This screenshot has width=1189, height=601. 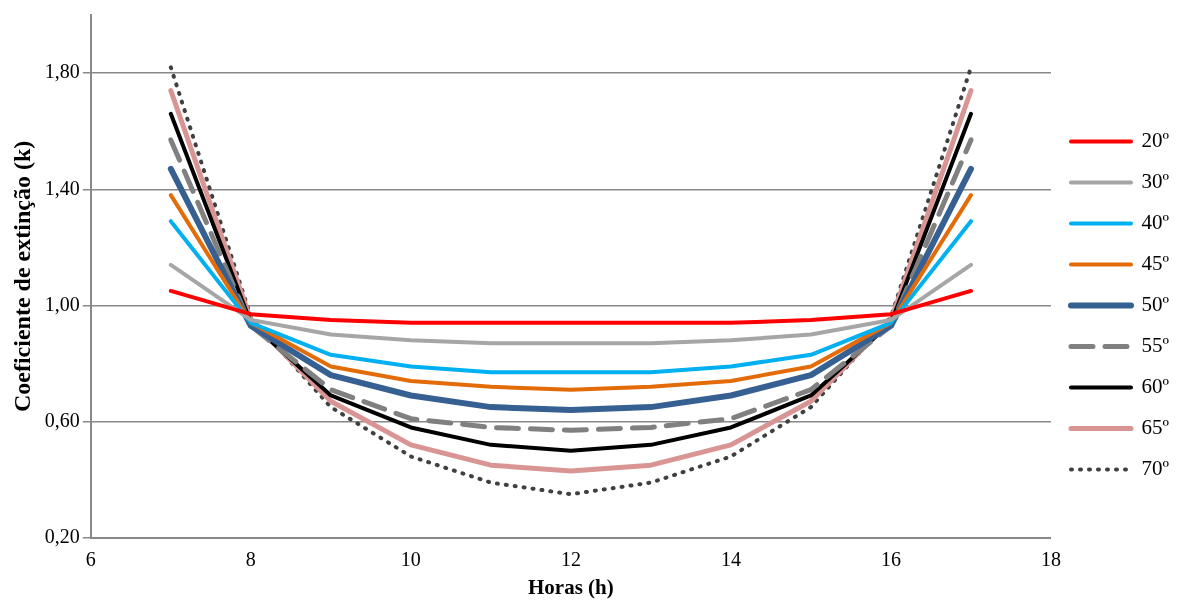 I want to click on x-tick-label: 12, so click(x=570, y=559).